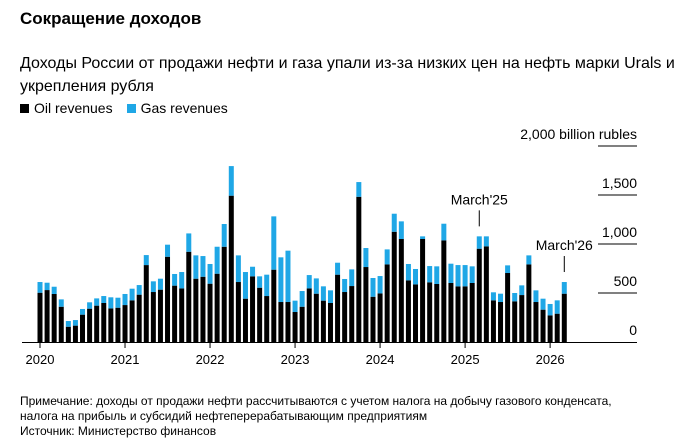 The width and height of the screenshot is (682, 447). What do you see at coordinates (295, 359) in the screenshot?
I see `x-tick-label: 2023` at bounding box center [295, 359].